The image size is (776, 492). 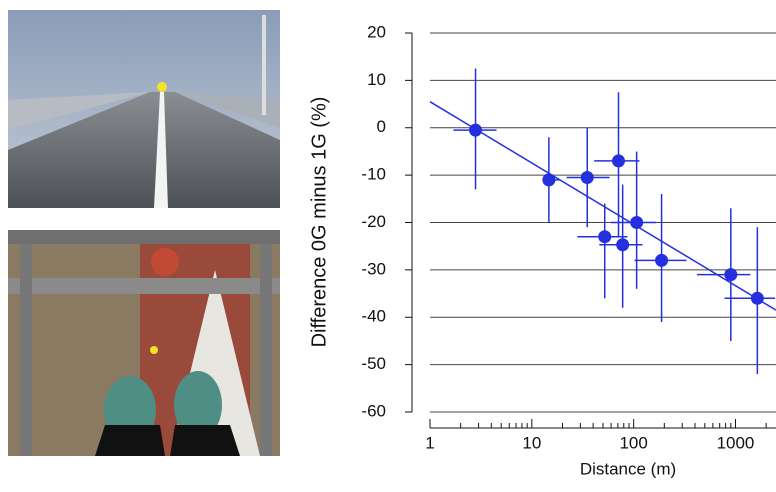 I want to click on x-tick-label: 100, so click(x=633, y=442).